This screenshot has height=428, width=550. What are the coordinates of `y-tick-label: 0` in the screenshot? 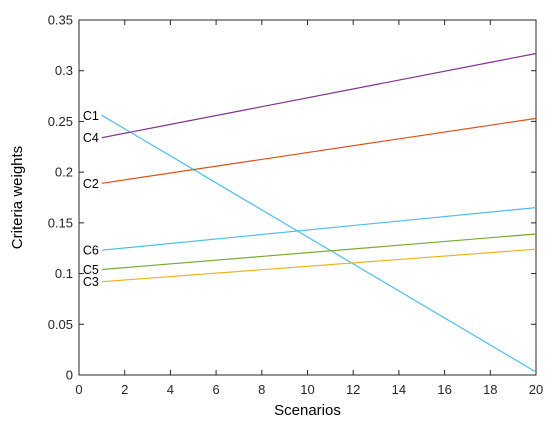 It's located at (69, 375).